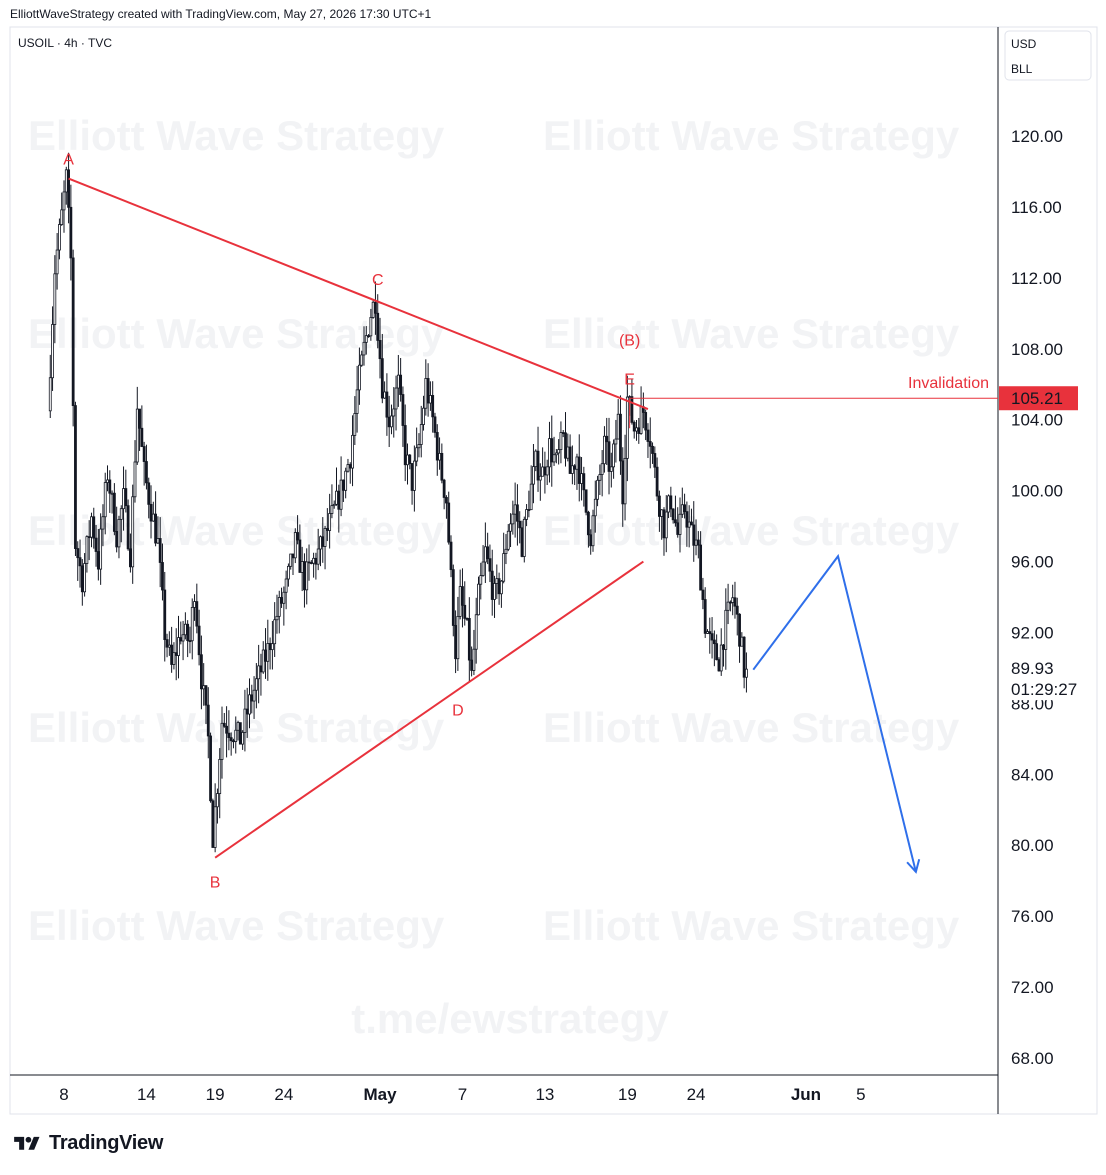 The image size is (1106, 1175). Describe the element at coordinates (1032, 987) in the screenshot. I see `y-tick-label: 72.00` at that location.